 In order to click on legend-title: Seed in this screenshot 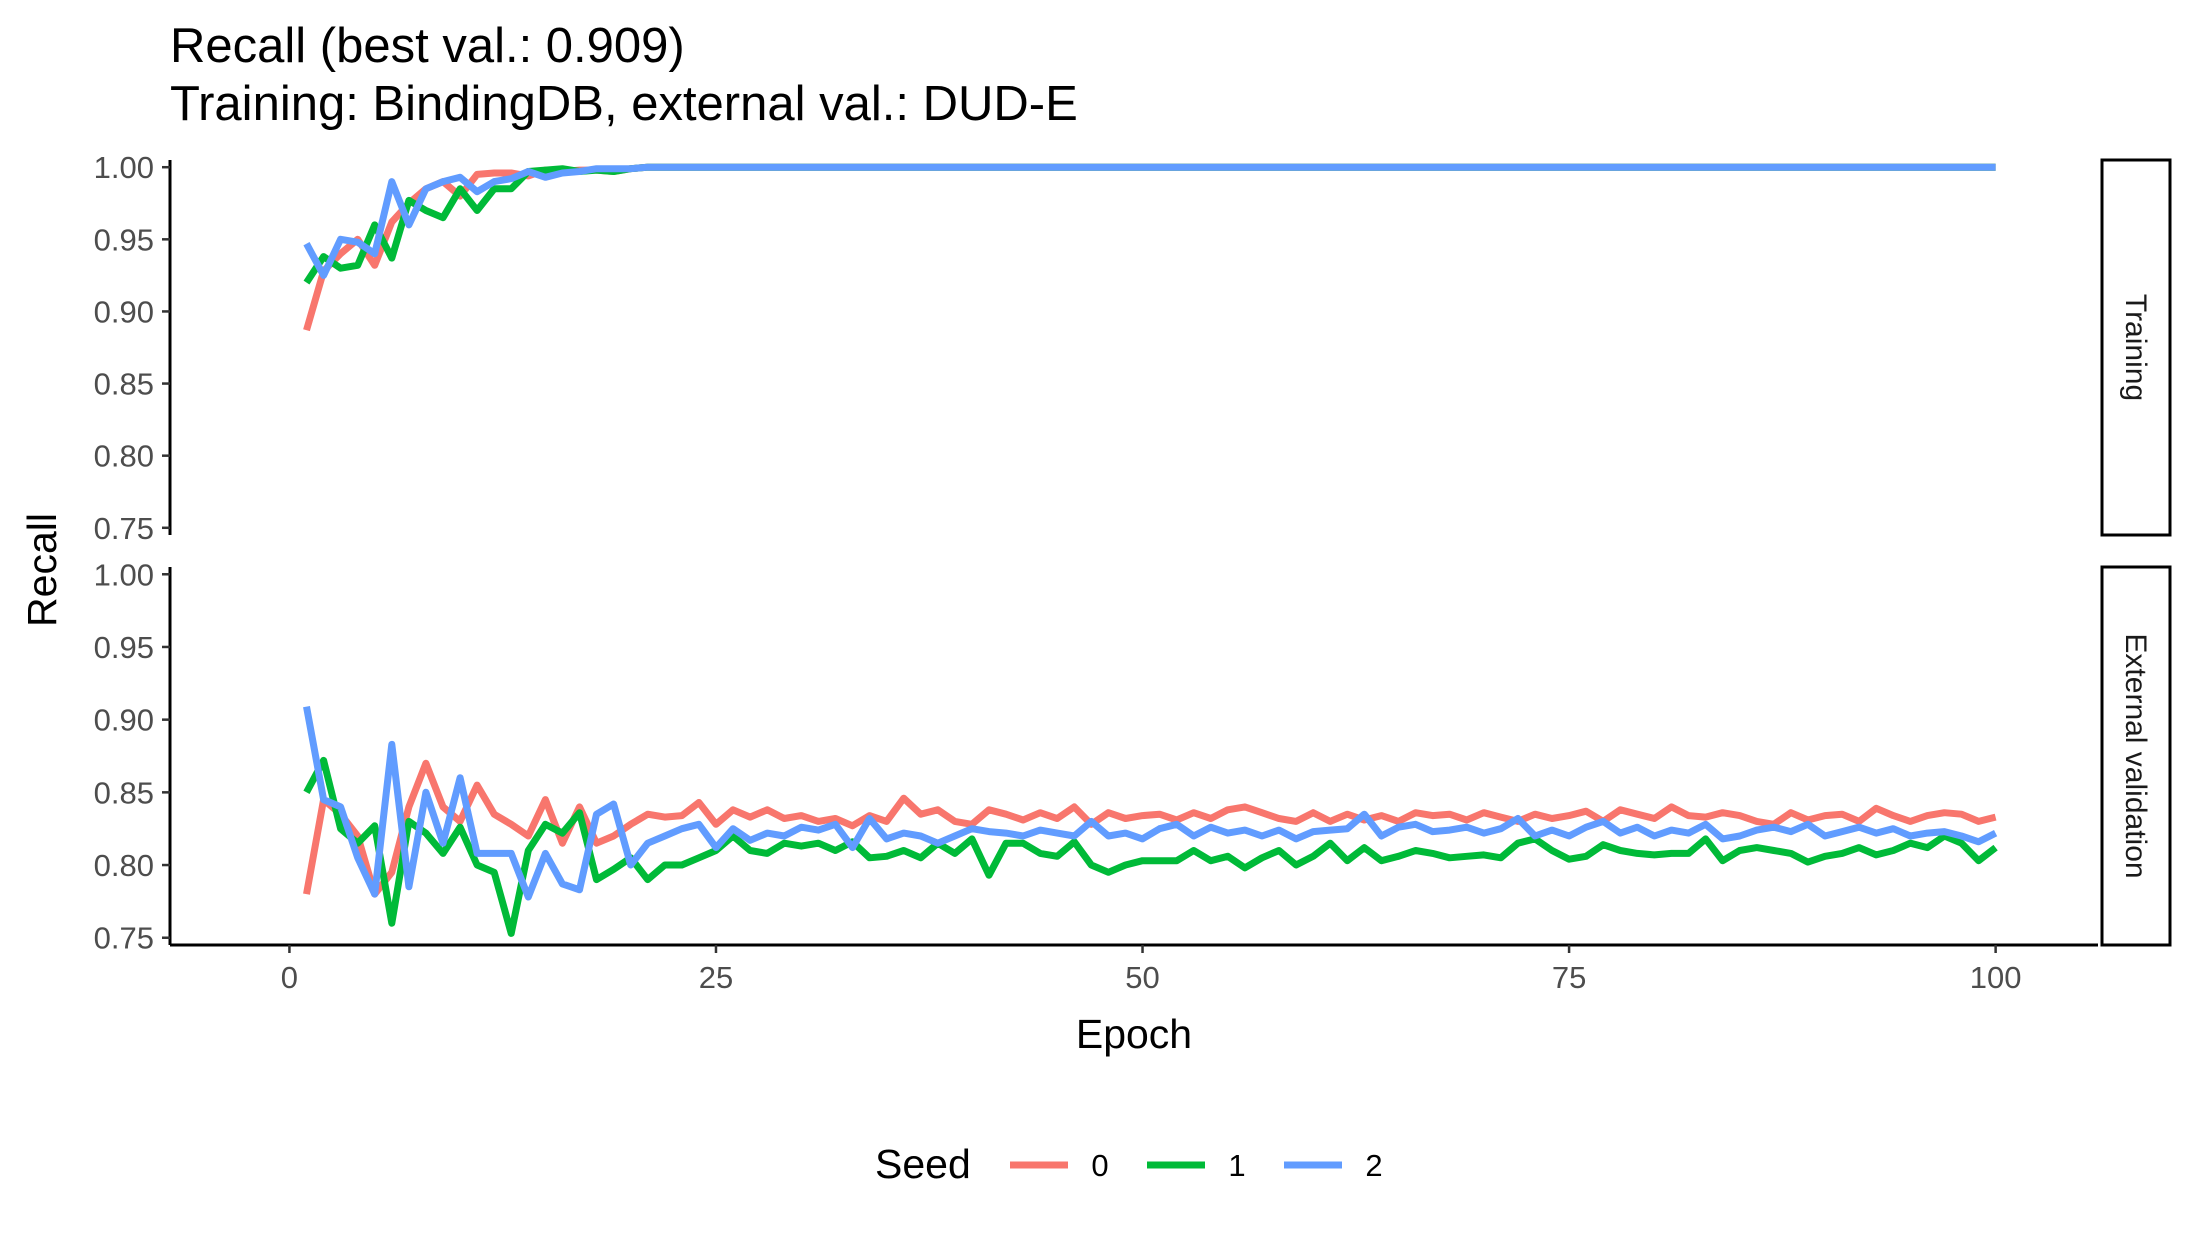, I will do `click(923, 1164)`.